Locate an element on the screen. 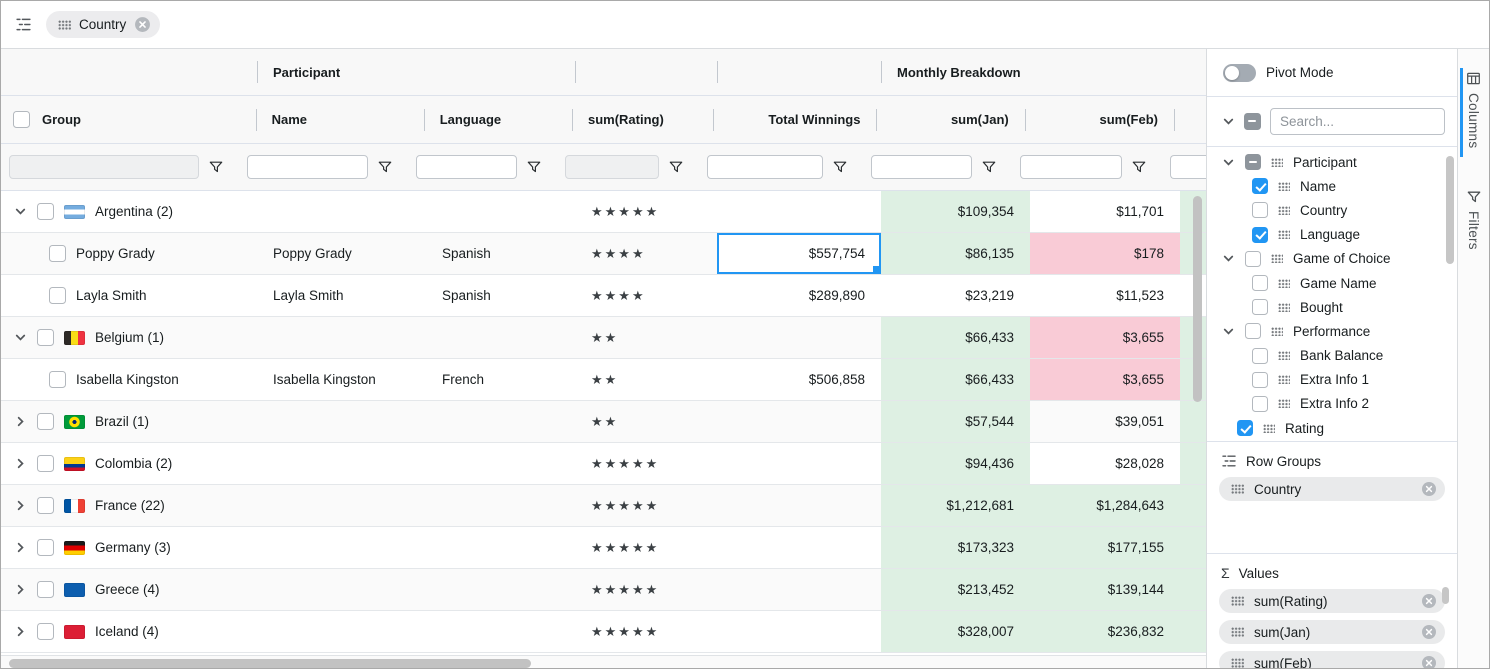 This screenshot has height=669, width=1490. column-header-language: Language is located at coordinates (498, 119).